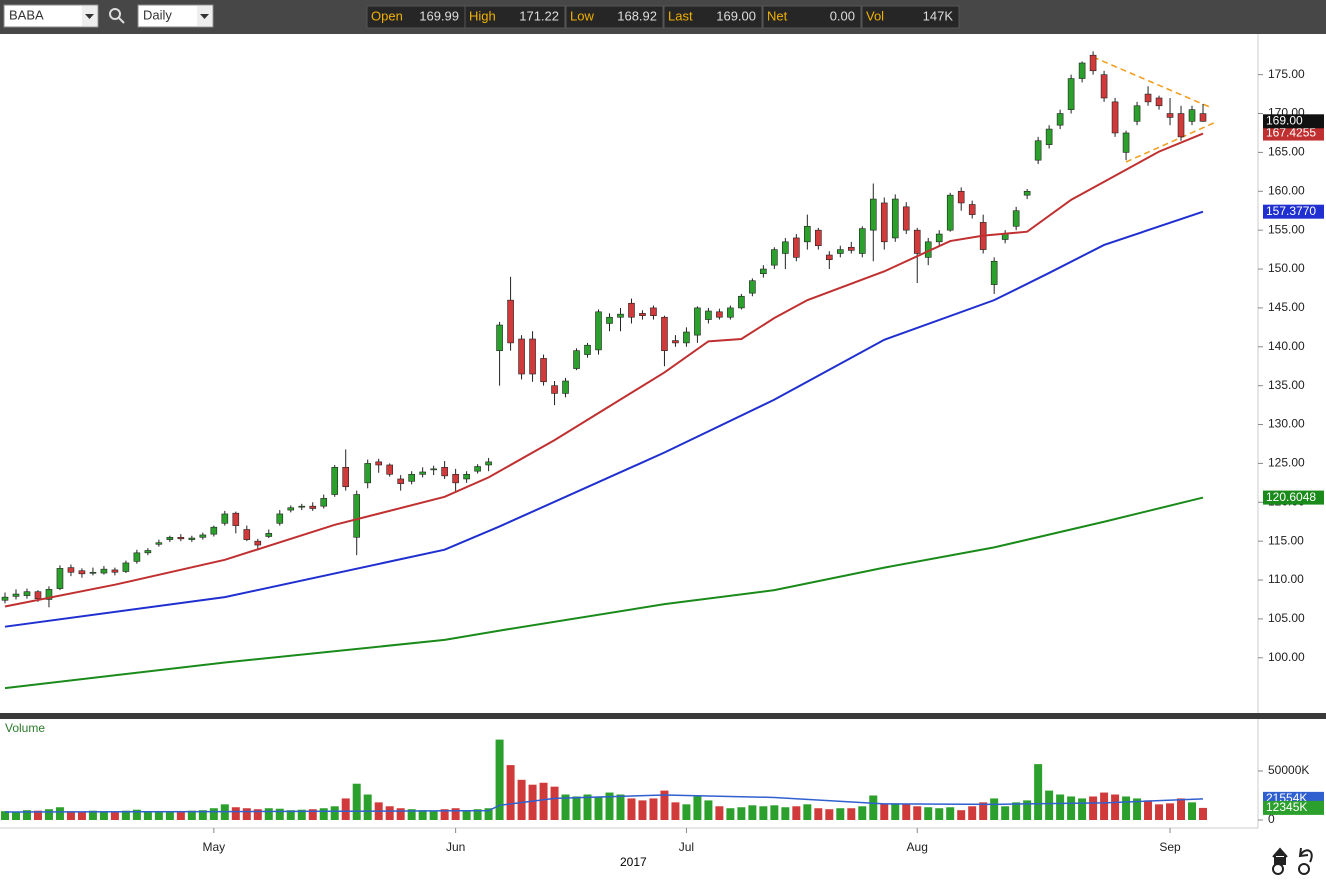 This screenshot has width=1326, height=884. What do you see at coordinates (115, 14) in the screenshot?
I see `search-icon` at bounding box center [115, 14].